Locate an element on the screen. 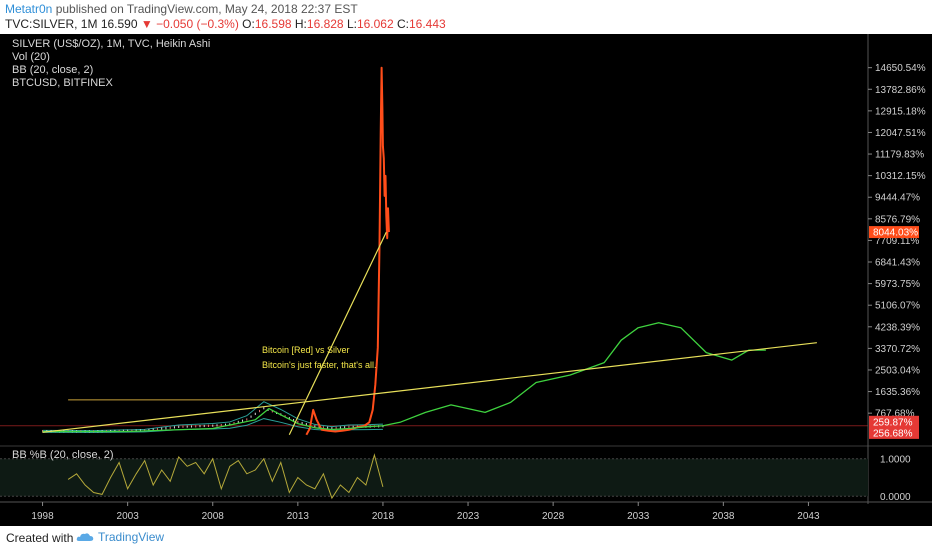 This screenshot has width=932, height=550. grid is located at coordinates (466, 436).